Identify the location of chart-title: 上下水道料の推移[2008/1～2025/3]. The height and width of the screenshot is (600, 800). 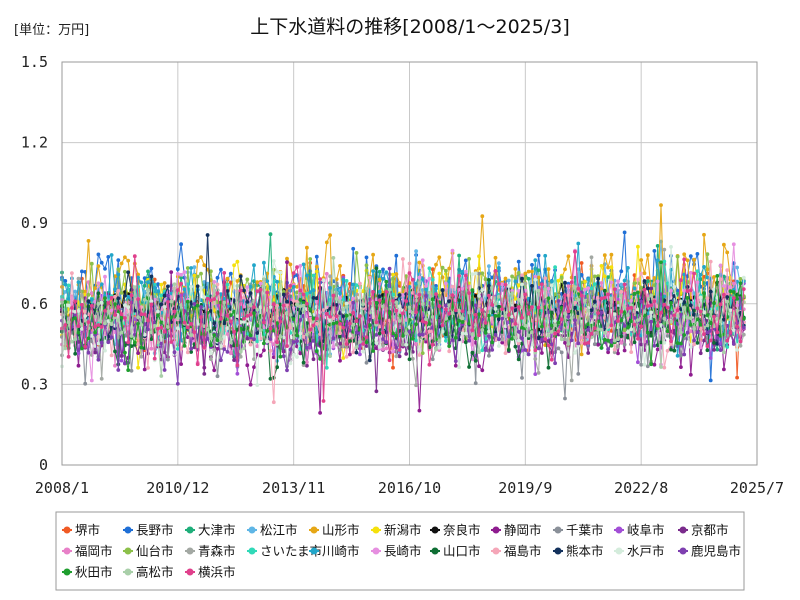
(410, 27).